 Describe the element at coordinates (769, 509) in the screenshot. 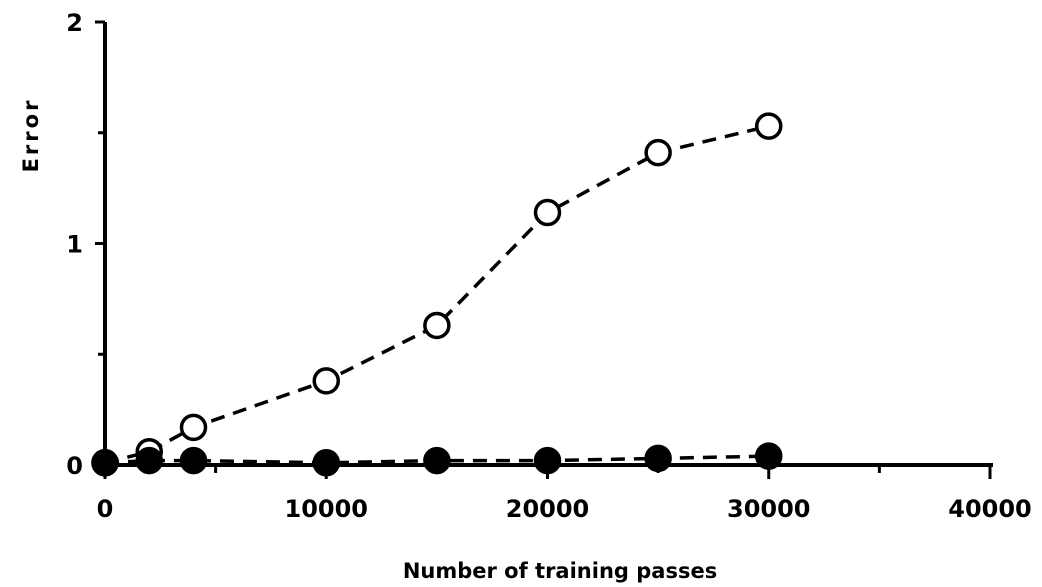

I see `x-tick-label: 30000` at that location.